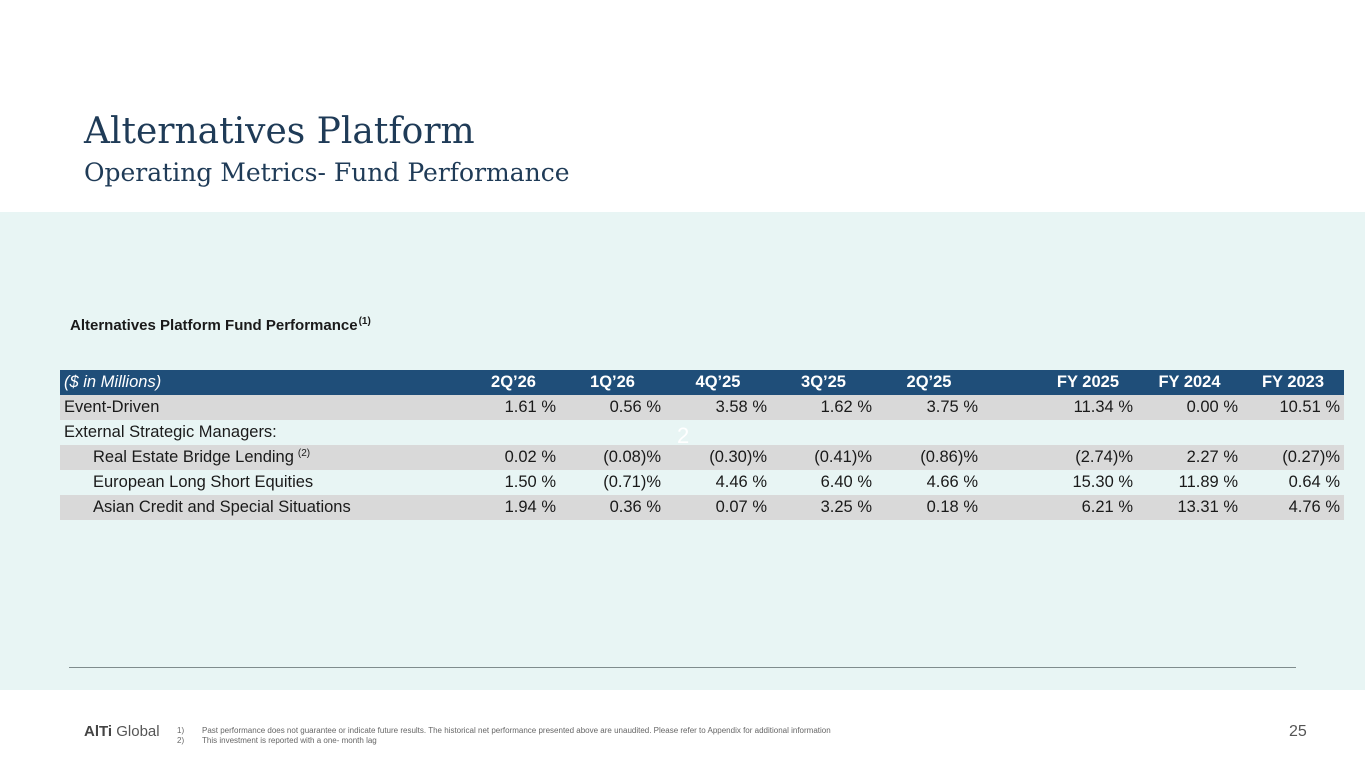 This screenshot has width=1365, height=768. Describe the element at coordinates (702, 432) in the screenshot. I see `table-row: External Strategic Managers:` at that location.